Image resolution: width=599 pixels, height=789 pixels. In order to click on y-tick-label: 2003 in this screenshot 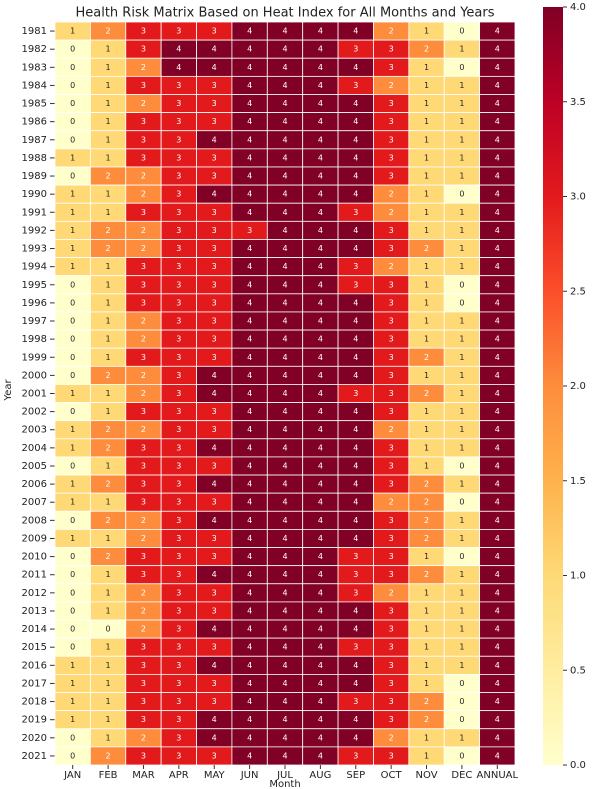, I will do `click(34, 430)`.